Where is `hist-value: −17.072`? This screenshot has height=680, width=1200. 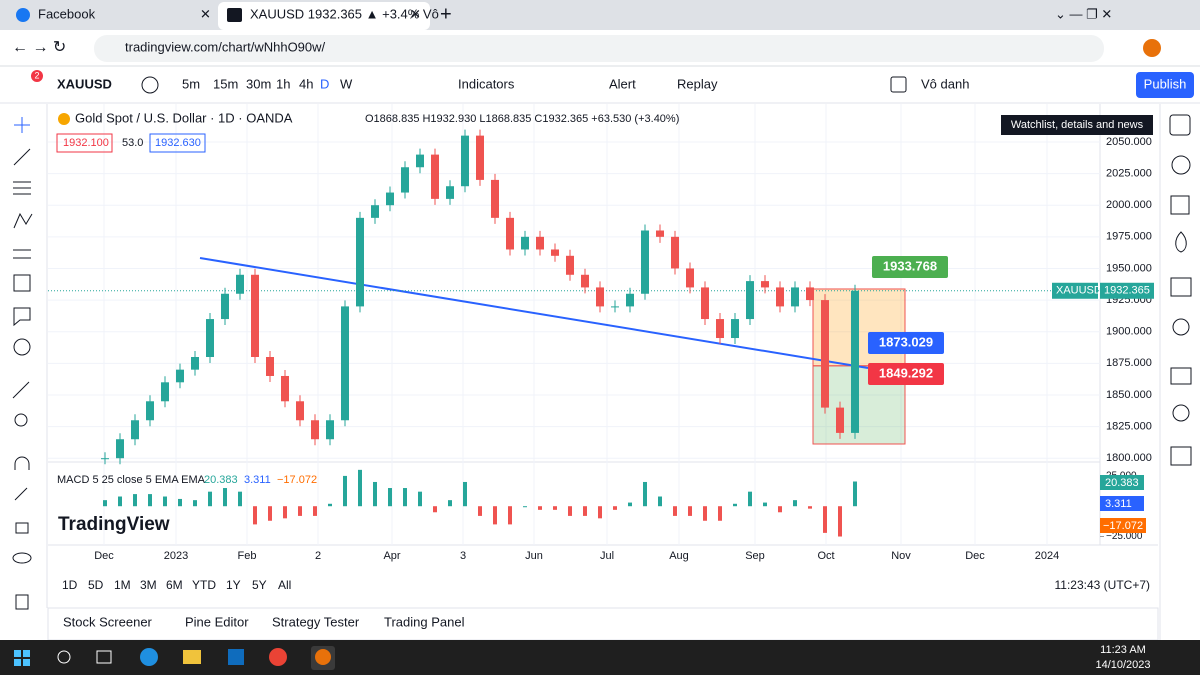 hist-value: −17.072 is located at coordinates (297, 480).